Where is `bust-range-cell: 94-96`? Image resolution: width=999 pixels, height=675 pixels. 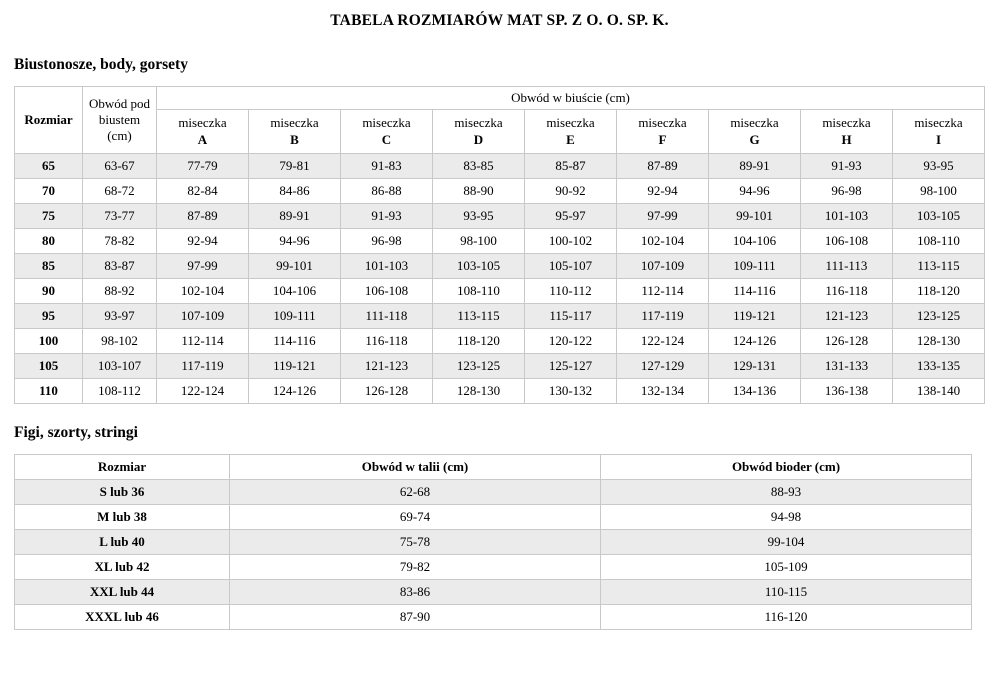 bust-range-cell: 94-96 is located at coordinates (294, 241).